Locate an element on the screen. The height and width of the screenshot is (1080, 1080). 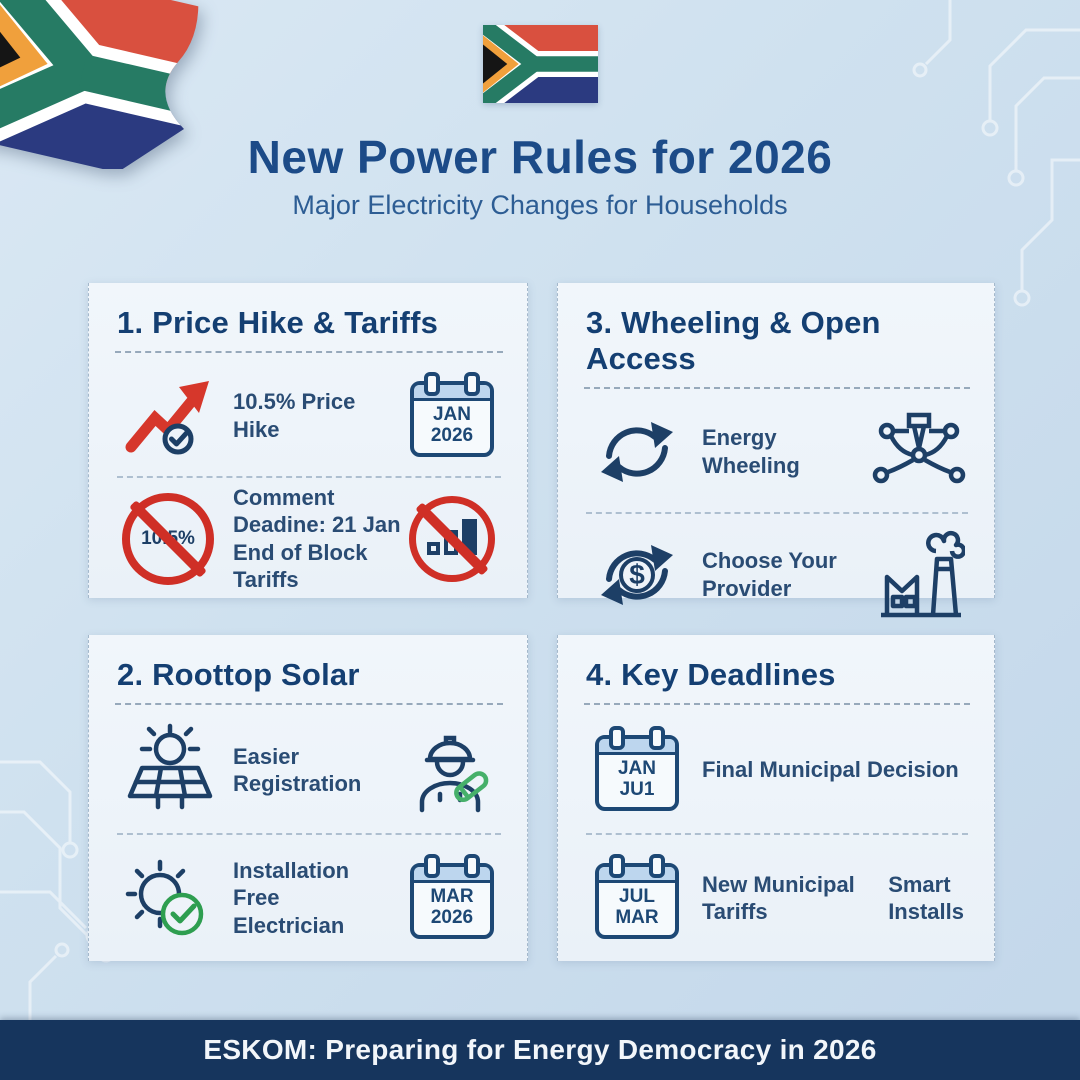
calendar-month: JUL is located at coordinates (637, 896).